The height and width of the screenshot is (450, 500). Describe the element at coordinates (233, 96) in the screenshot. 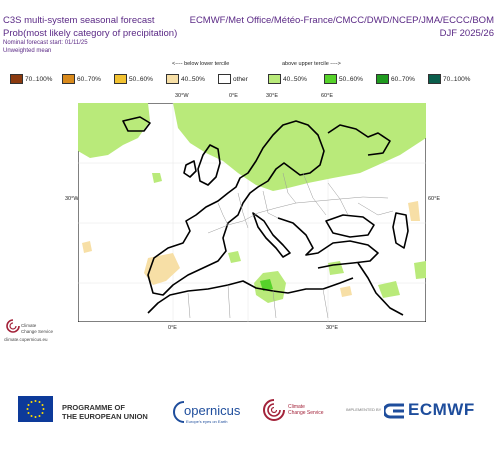

I see `top-tick-0e: 0°E` at that location.